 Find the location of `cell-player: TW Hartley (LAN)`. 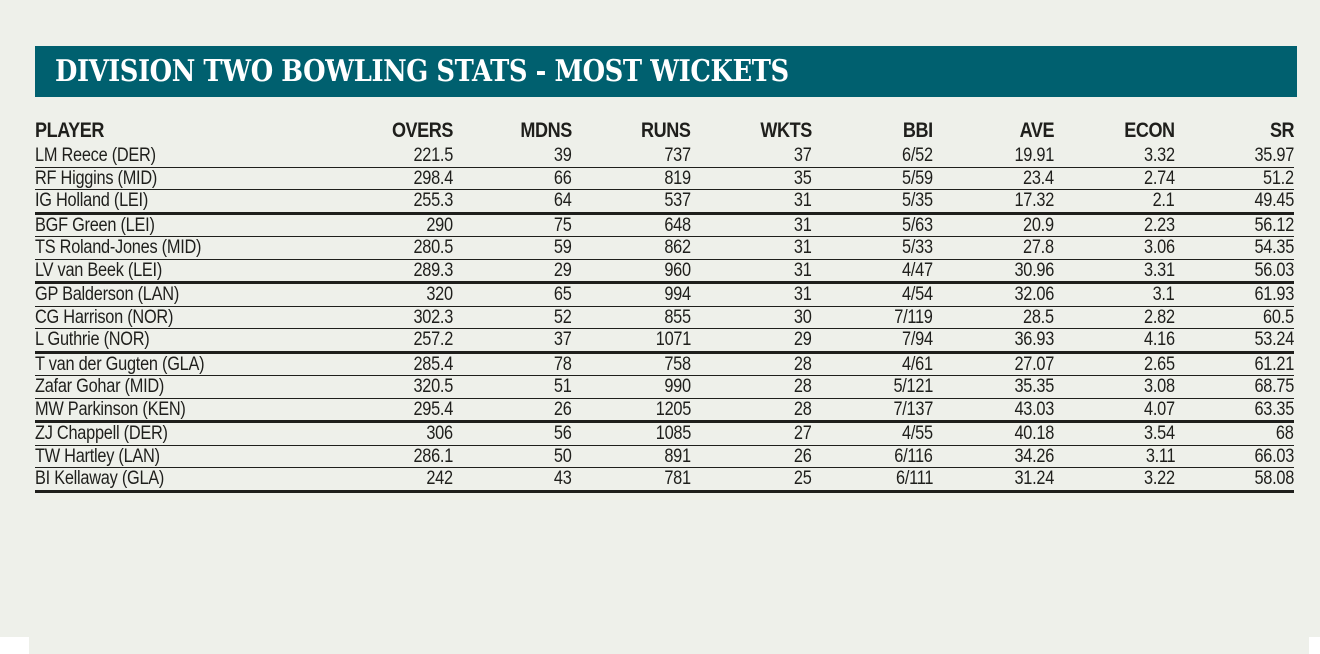

cell-player: TW Hartley (LAN) is located at coordinates (155, 456).